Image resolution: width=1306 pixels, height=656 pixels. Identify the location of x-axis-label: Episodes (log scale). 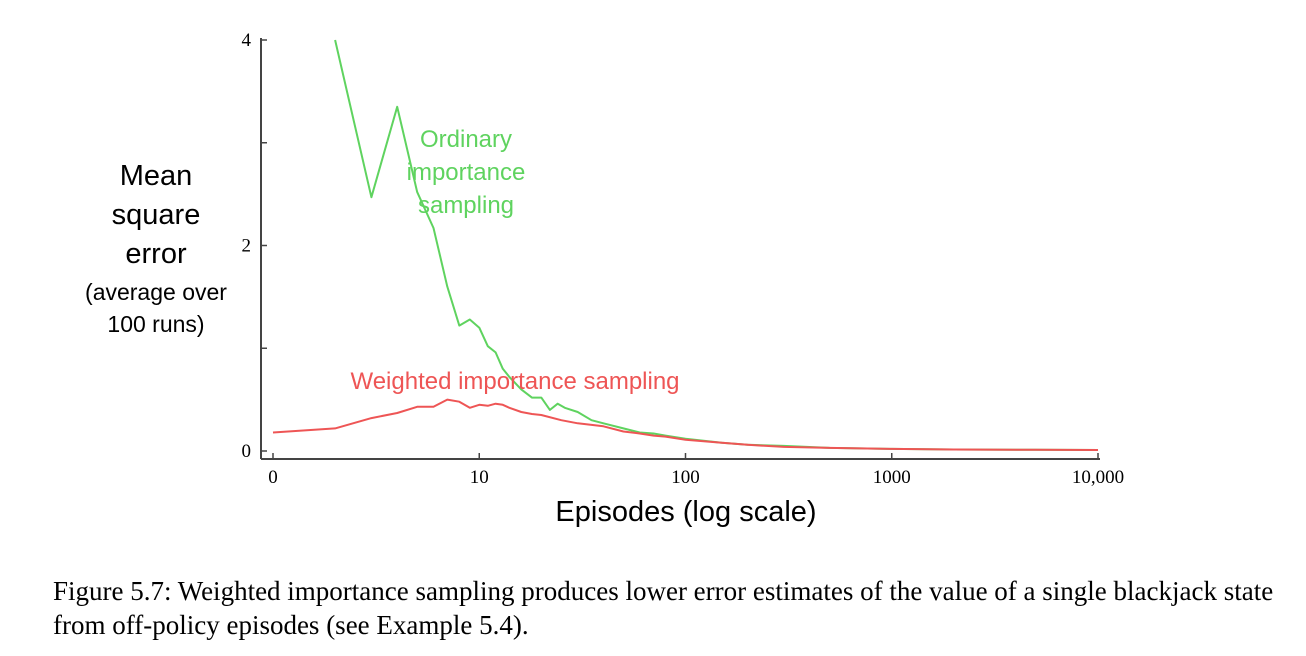
(685, 512).